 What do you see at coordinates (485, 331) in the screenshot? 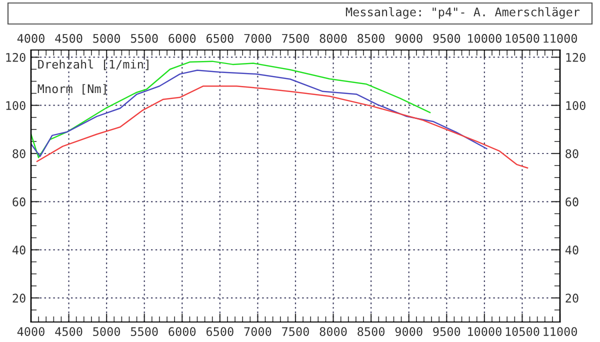
I see `x-tick-label: 10000` at bounding box center [485, 331].